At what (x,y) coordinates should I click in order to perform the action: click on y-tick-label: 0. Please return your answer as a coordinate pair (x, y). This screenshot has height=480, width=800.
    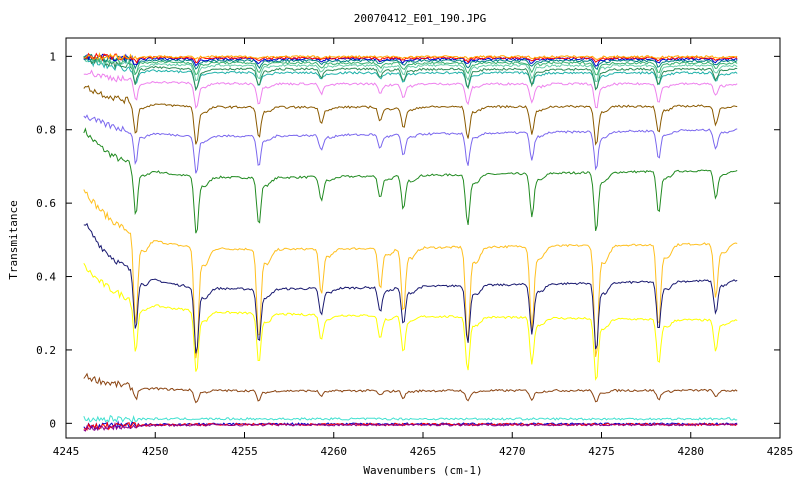
    Looking at the image, I should click on (52, 423).